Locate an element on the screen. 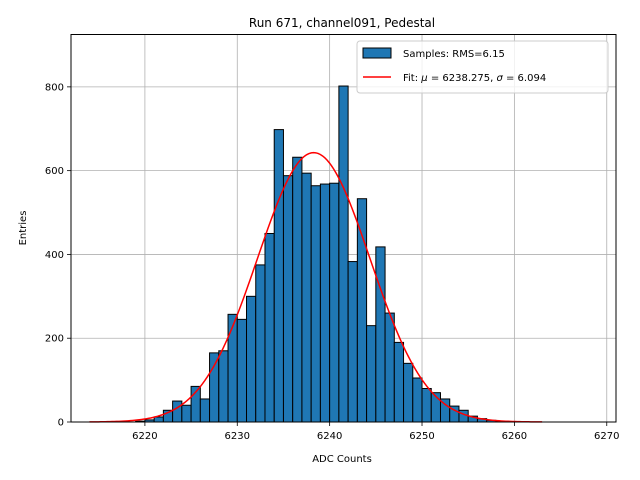  legend-fit-mu-value: = 6238.275, is located at coordinates (462, 78).